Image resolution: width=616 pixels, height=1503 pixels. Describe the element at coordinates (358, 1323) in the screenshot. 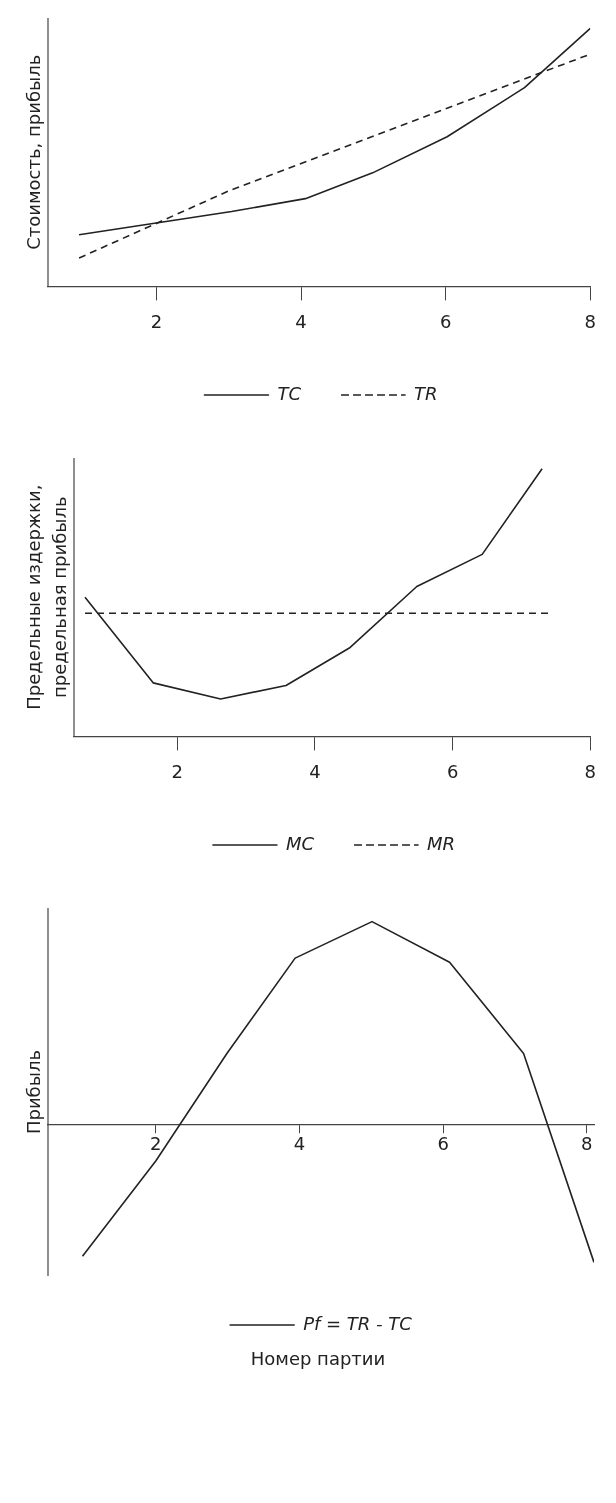

I see `legend-label: Pf = TR - TC` at that location.